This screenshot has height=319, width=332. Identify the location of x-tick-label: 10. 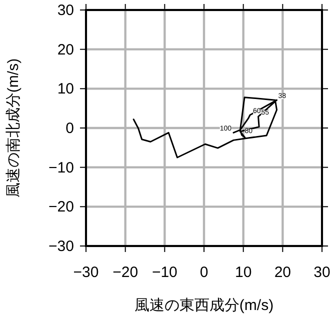
(243, 272).